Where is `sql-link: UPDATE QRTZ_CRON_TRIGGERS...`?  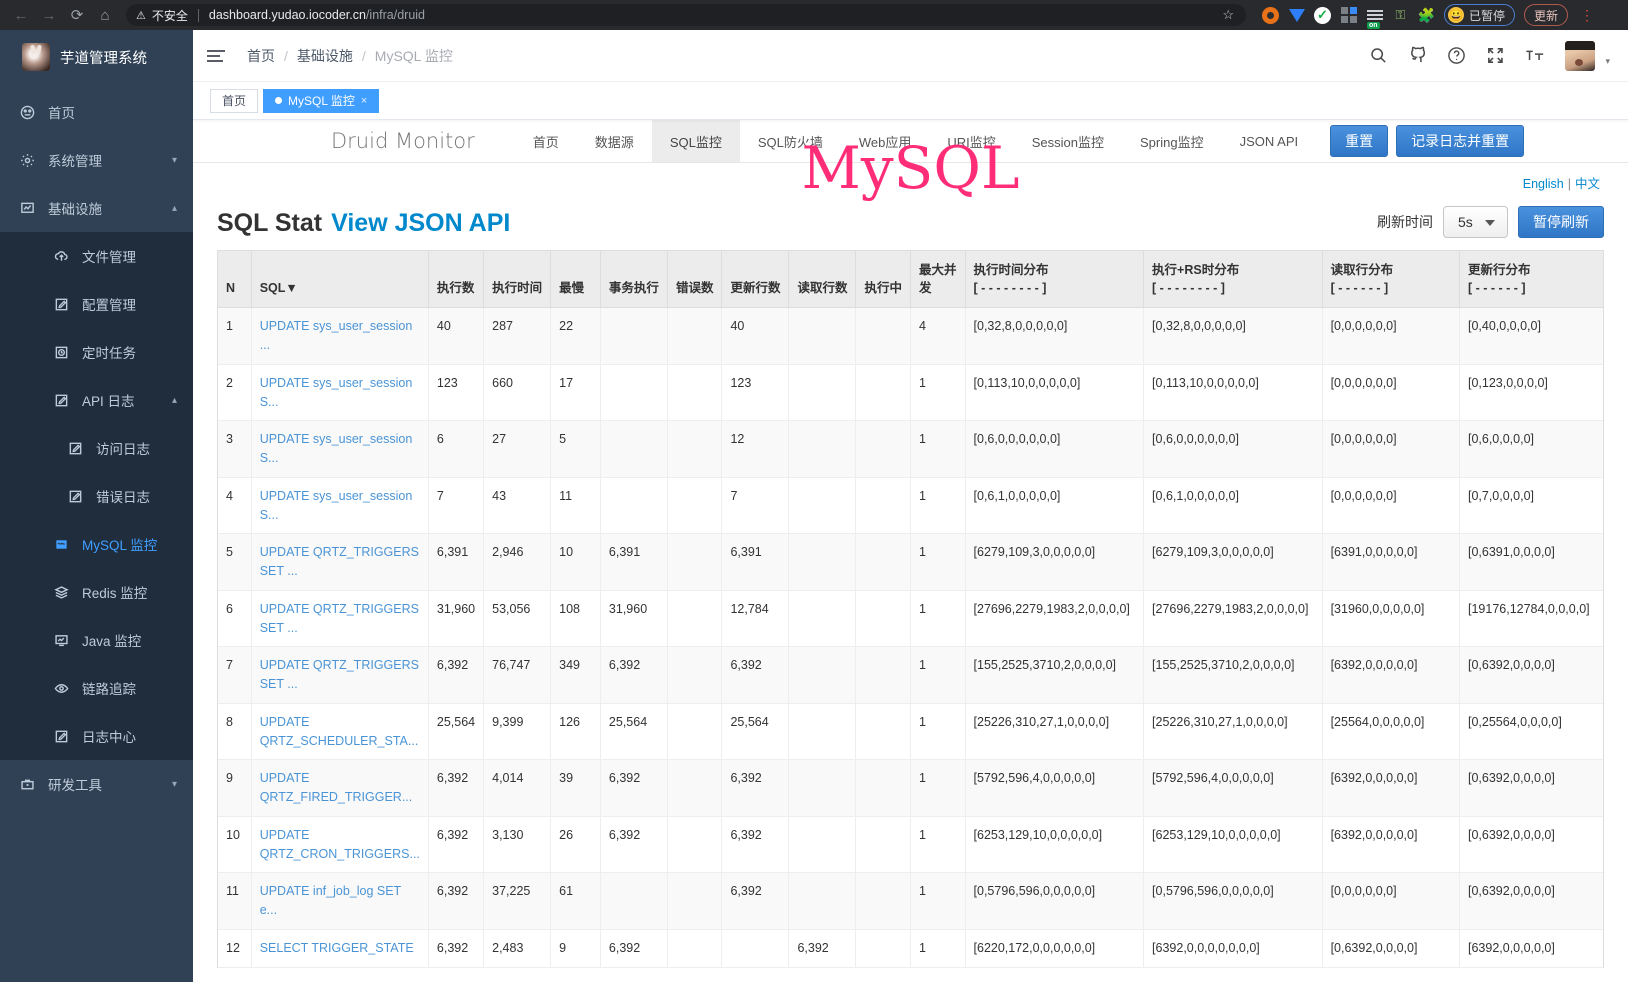
sql-link: UPDATE QRTZ_CRON_TRIGGERS... is located at coordinates (339, 844).